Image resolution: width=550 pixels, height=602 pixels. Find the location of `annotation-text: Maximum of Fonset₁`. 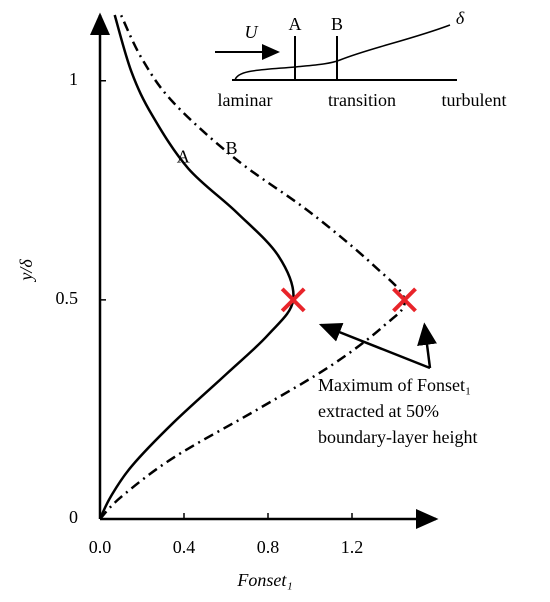

annotation-text: Maximum of Fonset₁ is located at coordinates (394, 385).